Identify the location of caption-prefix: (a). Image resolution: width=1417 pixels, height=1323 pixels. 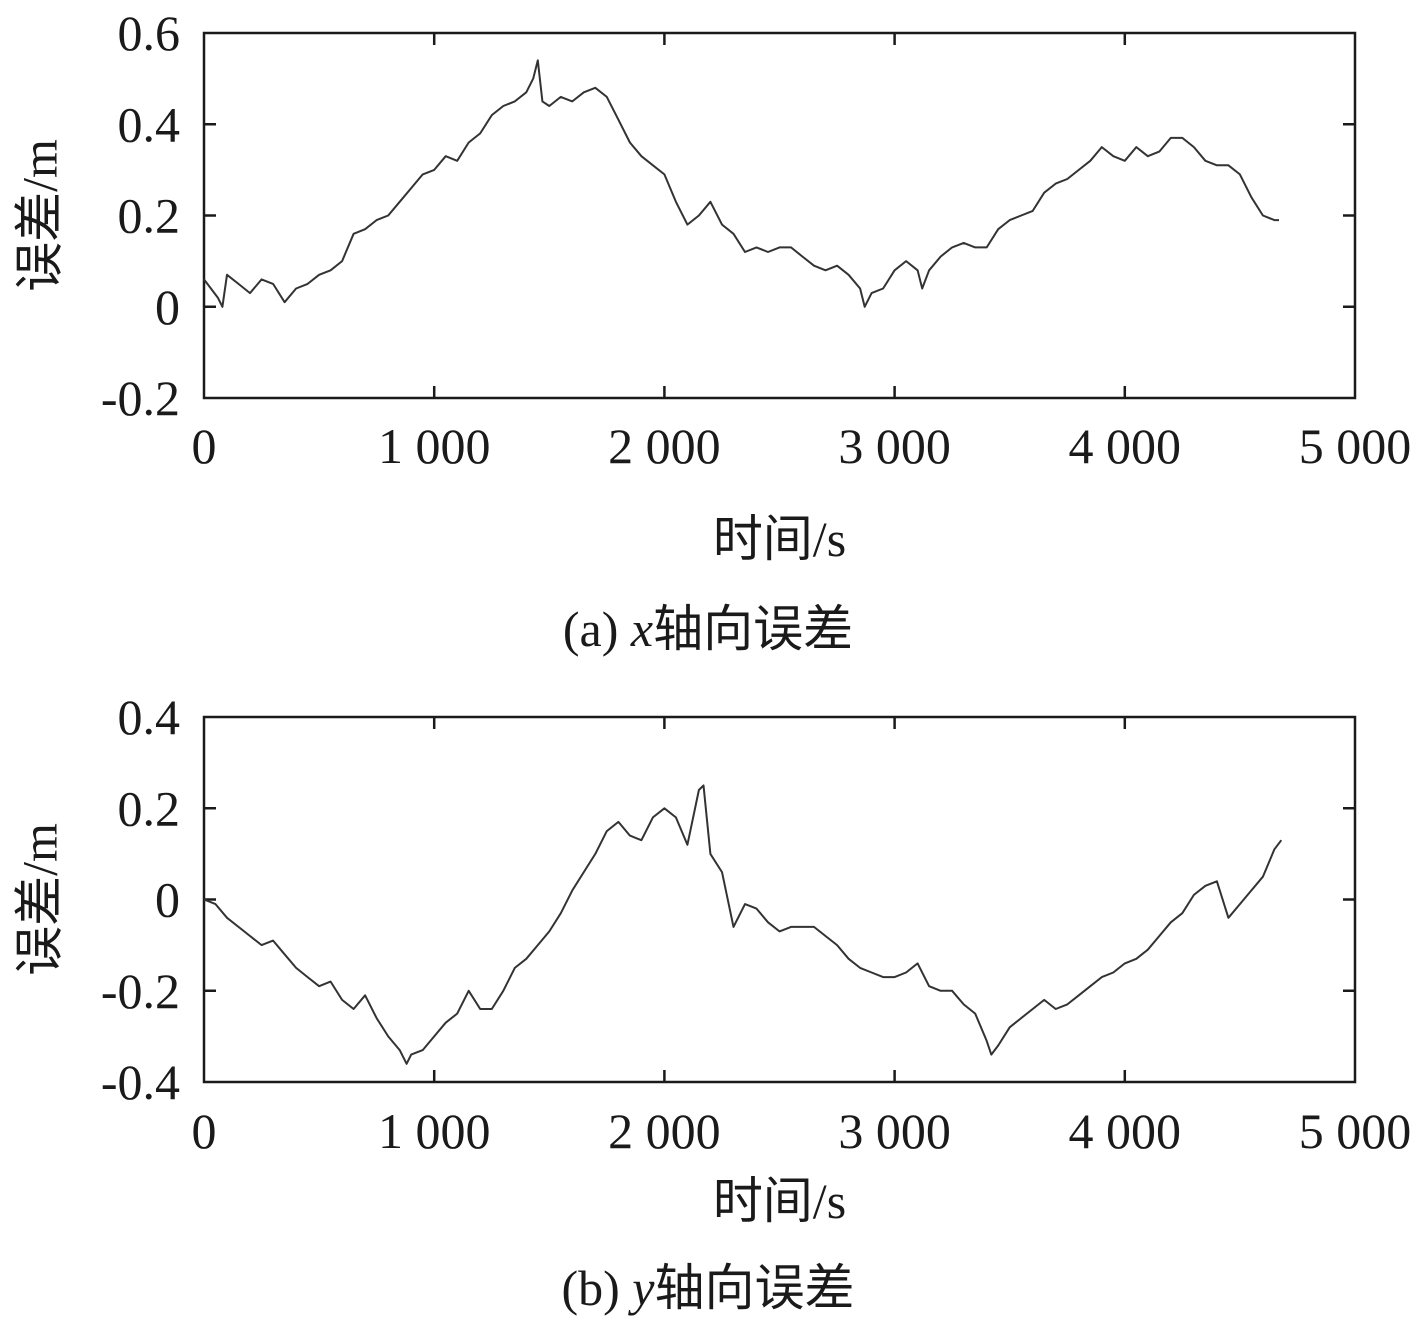
(597, 629).